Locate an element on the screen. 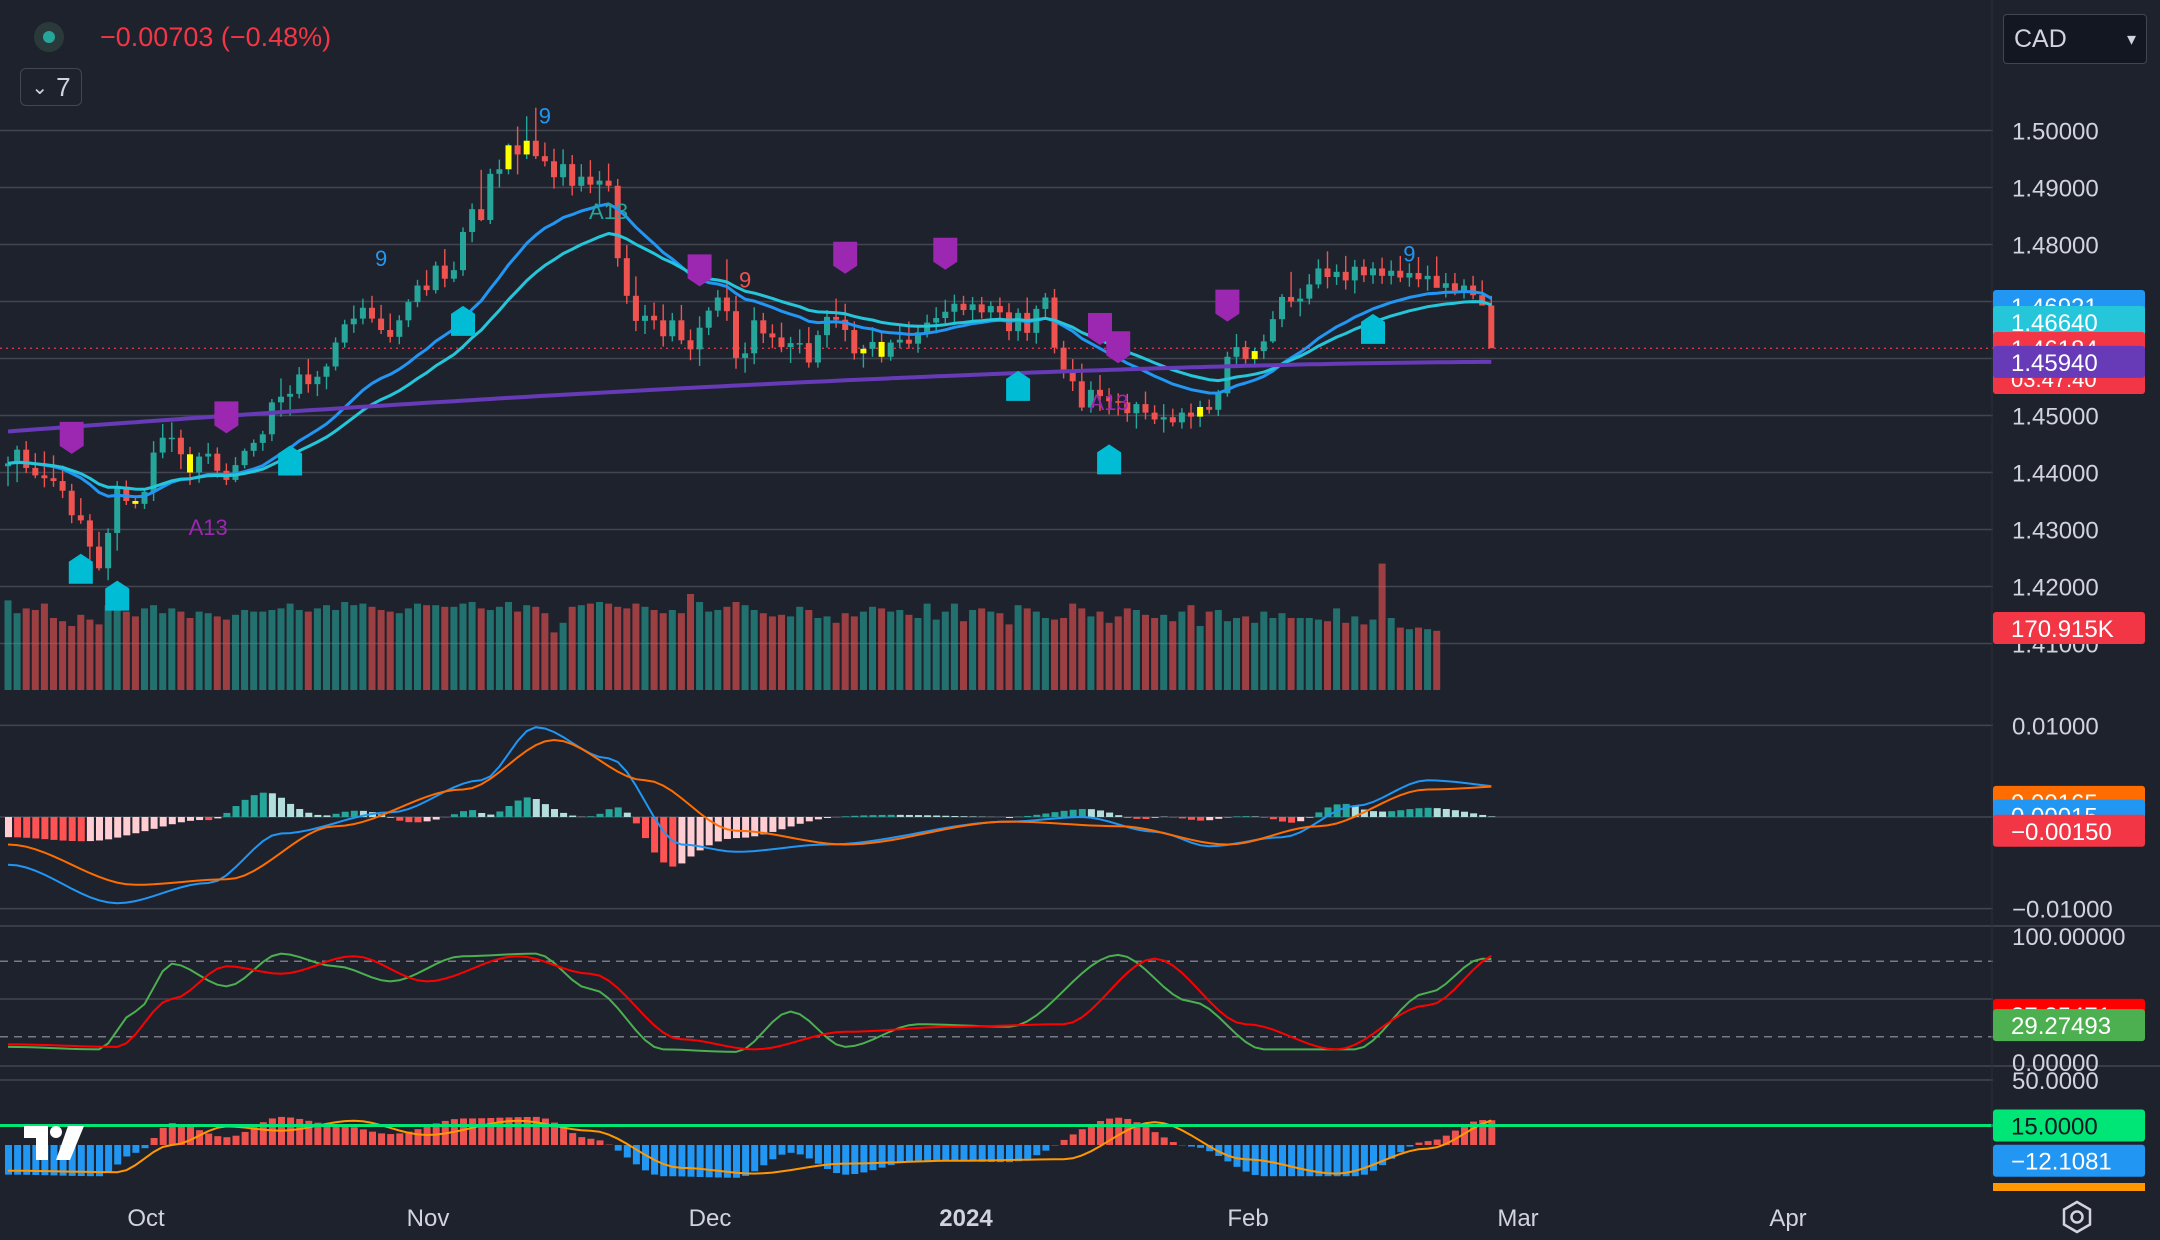  td-sequential-label: A13 is located at coordinates (608, 211).